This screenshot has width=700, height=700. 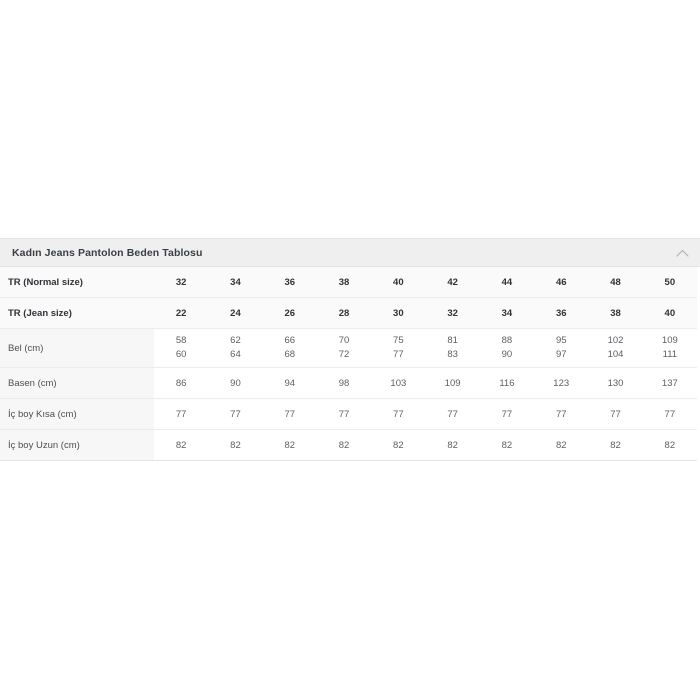 What do you see at coordinates (344, 348) in the screenshot?
I see `table-cell: 70 72` at bounding box center [344, 348].